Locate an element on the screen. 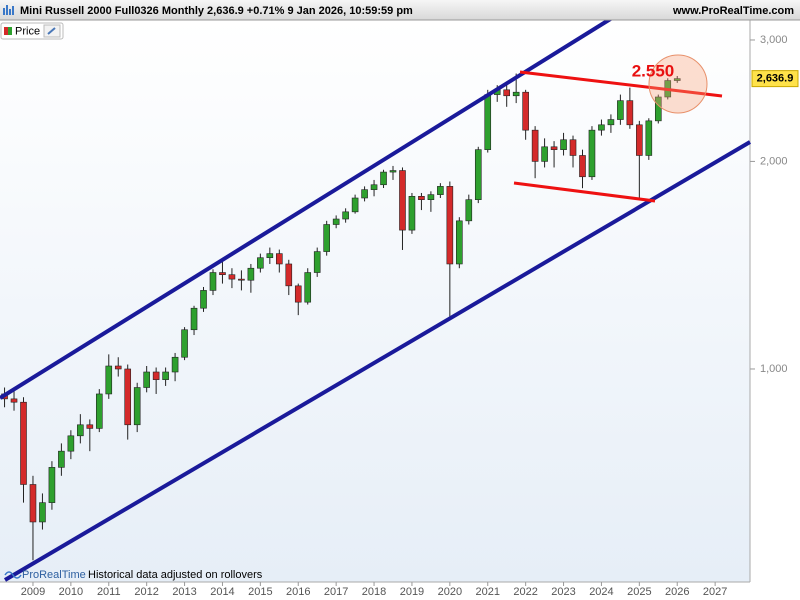 The image size is (800, 600). legend-swatch-down is located at coordinates (6, 31).